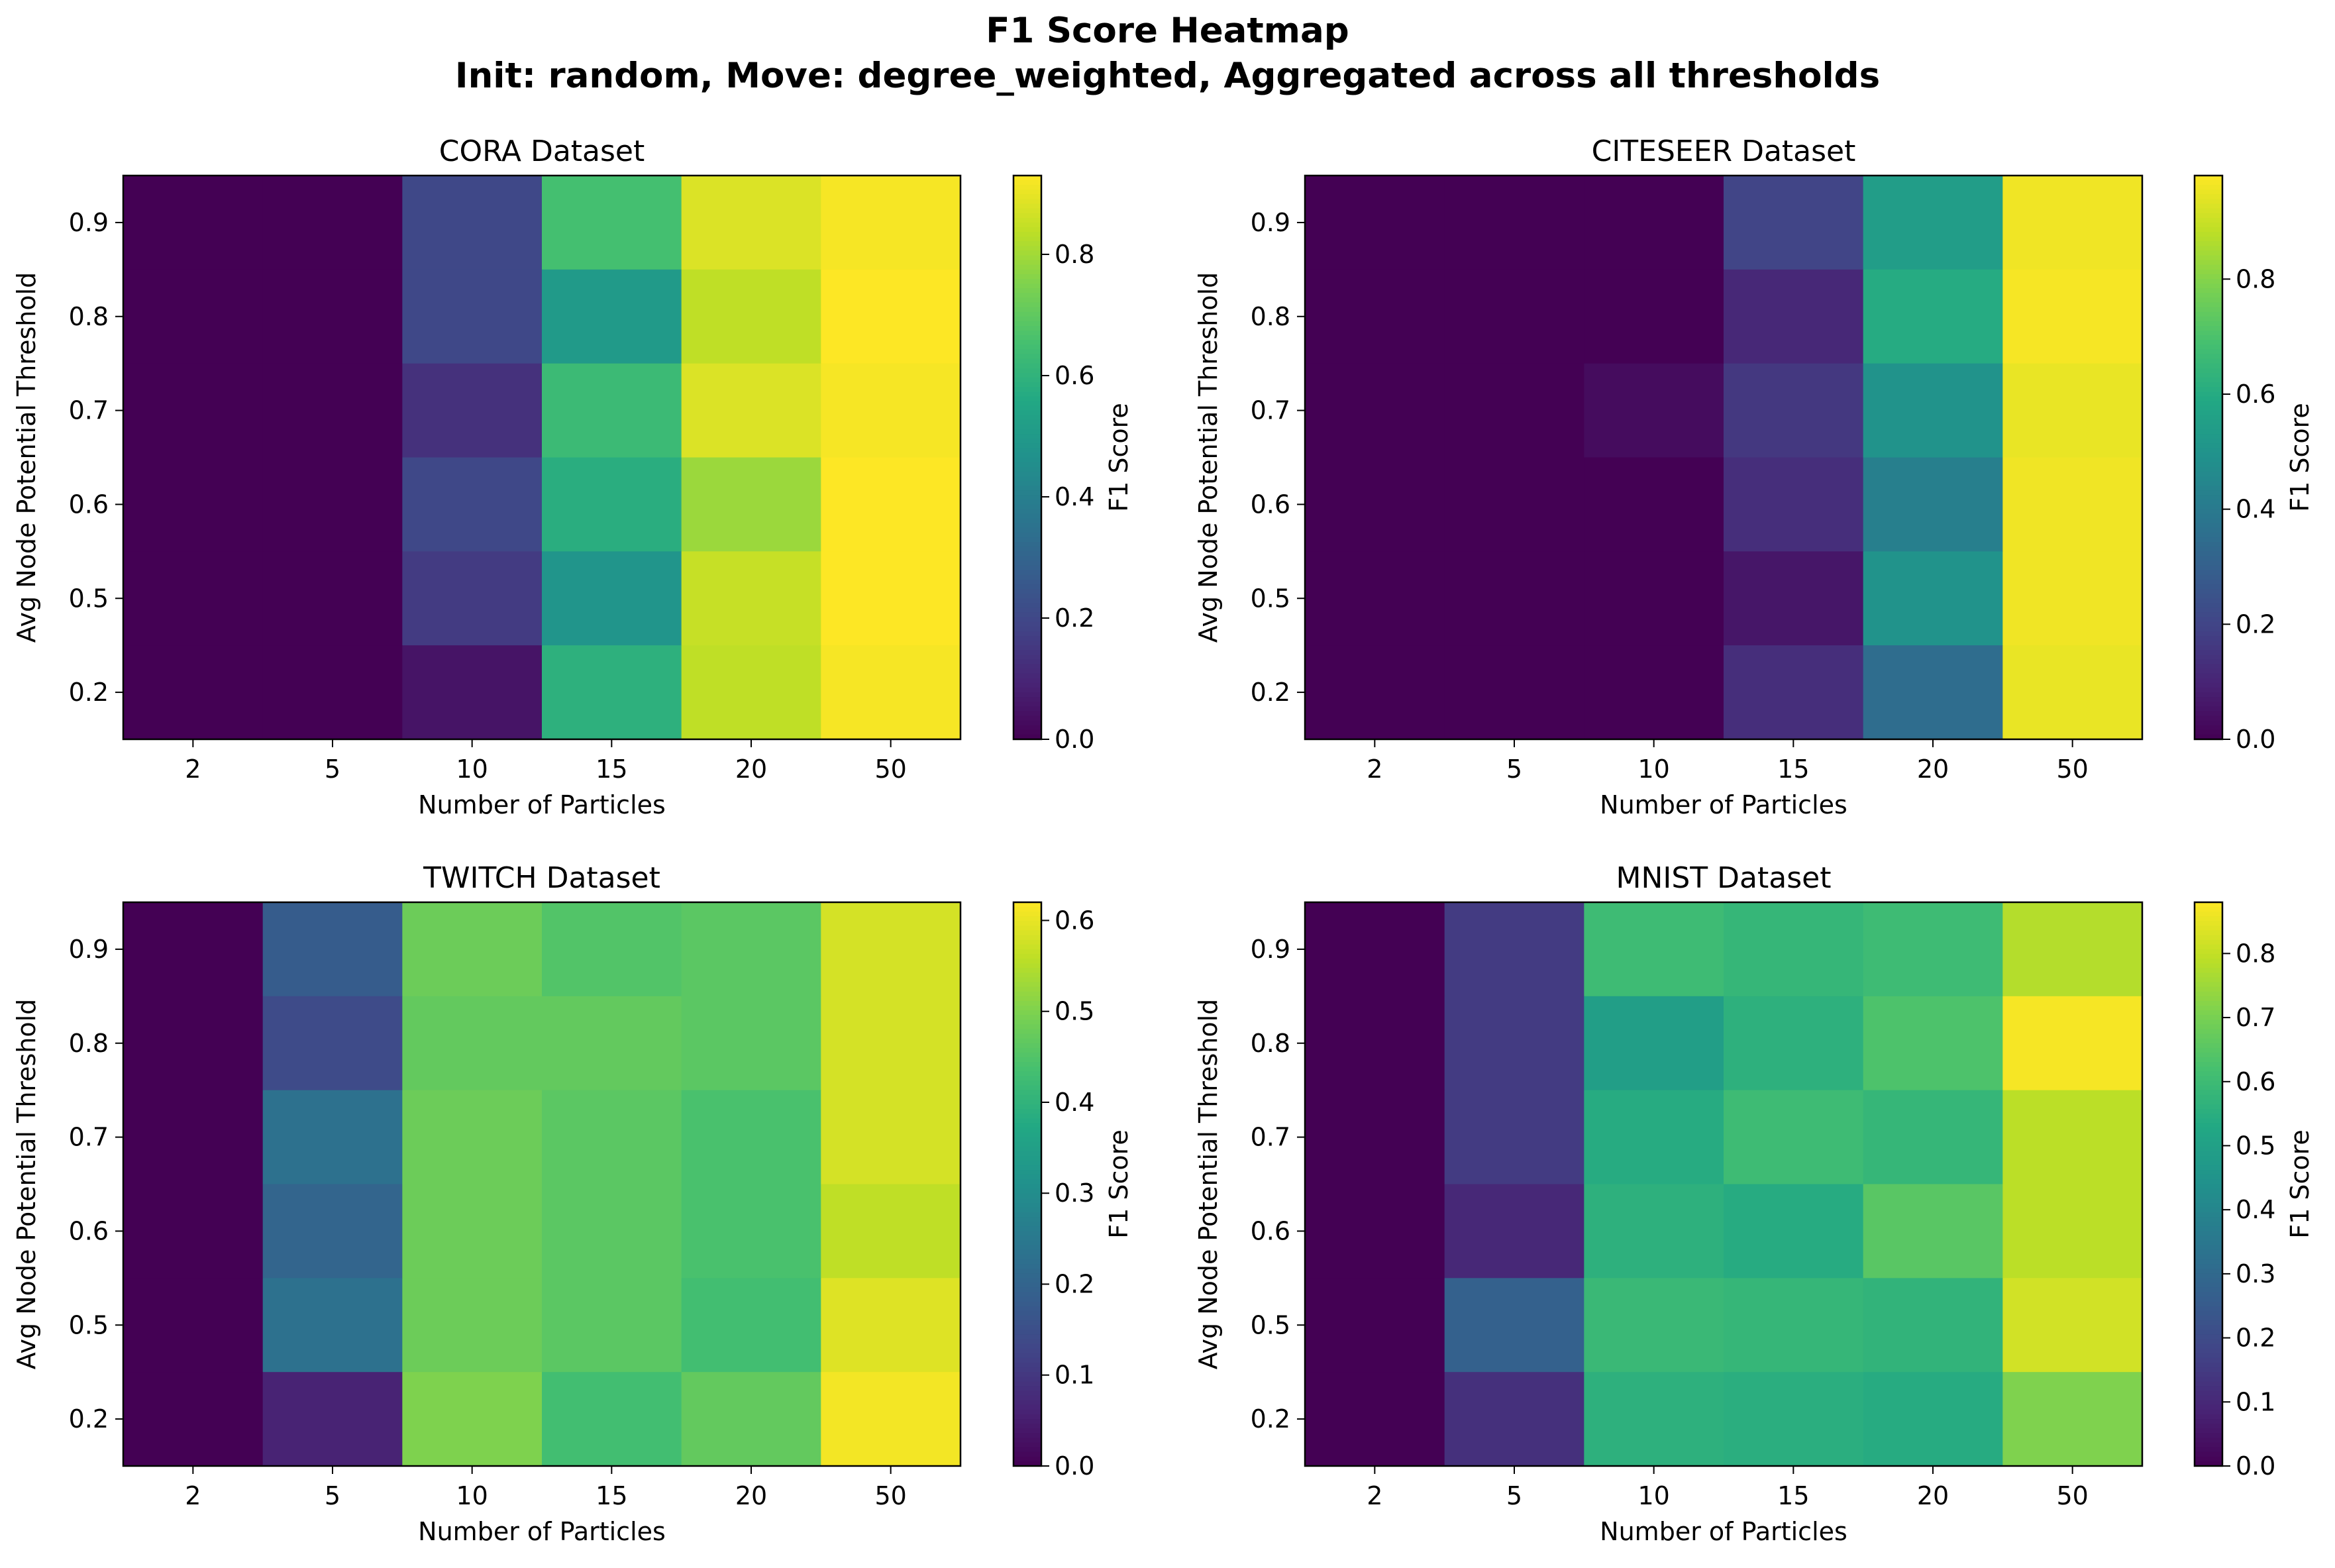 Image resolution: width=2335 pixels, height=1568 pixels. Describe the element at coordinates (1724, 1184) in the screenshot. I see `mnist-plot-frame` at that location.